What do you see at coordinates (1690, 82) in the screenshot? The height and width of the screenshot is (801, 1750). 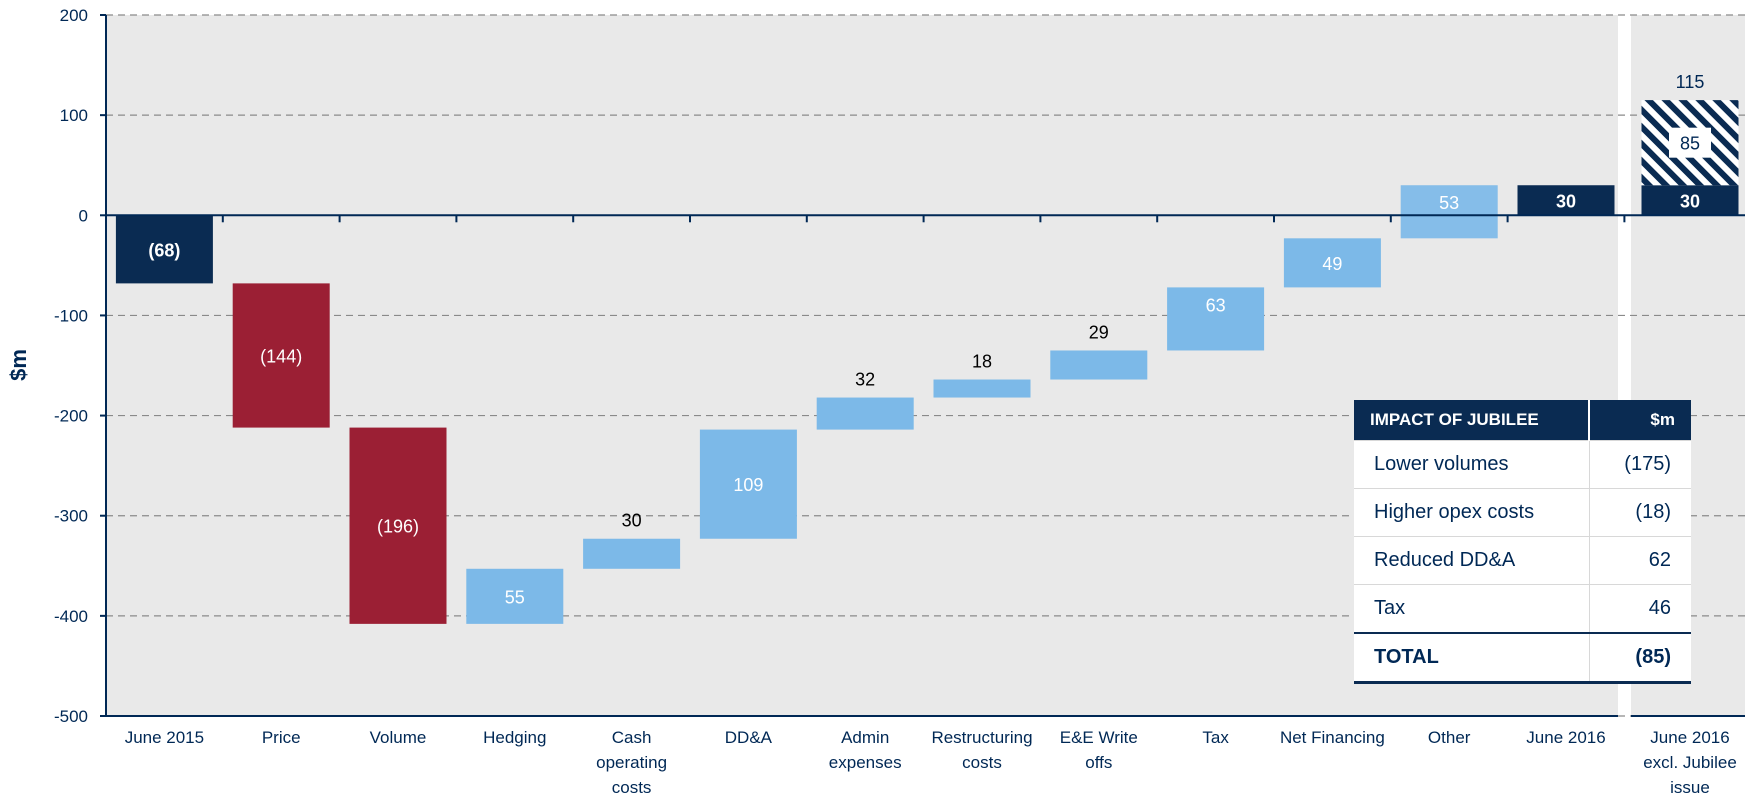 I see `data-label: 115` at bounding box center [1690, 82].